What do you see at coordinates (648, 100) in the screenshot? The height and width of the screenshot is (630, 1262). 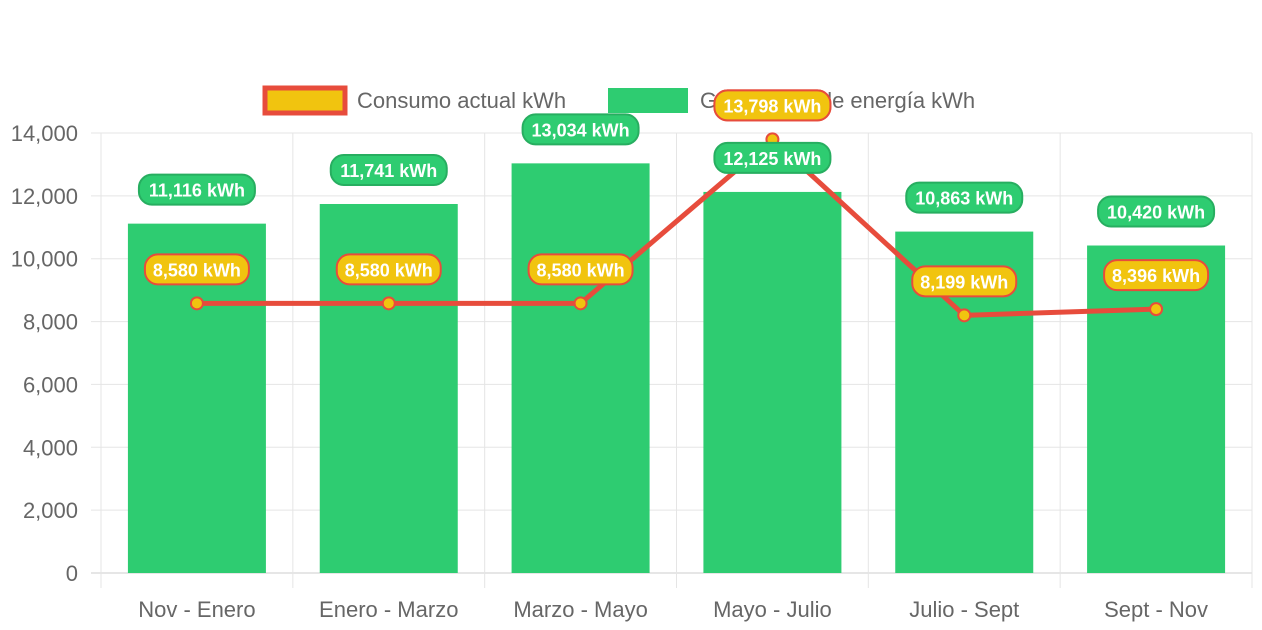 I see `legend-swatch-generacion` at bounding box center [648, 100].